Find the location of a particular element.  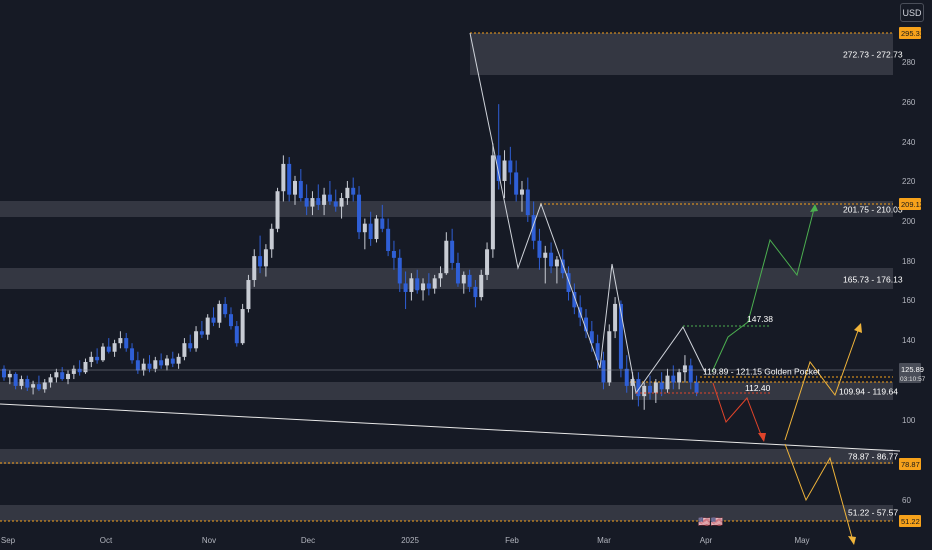

zone-label: 272.73 - 272.73 is located at coordinates (873, 55).